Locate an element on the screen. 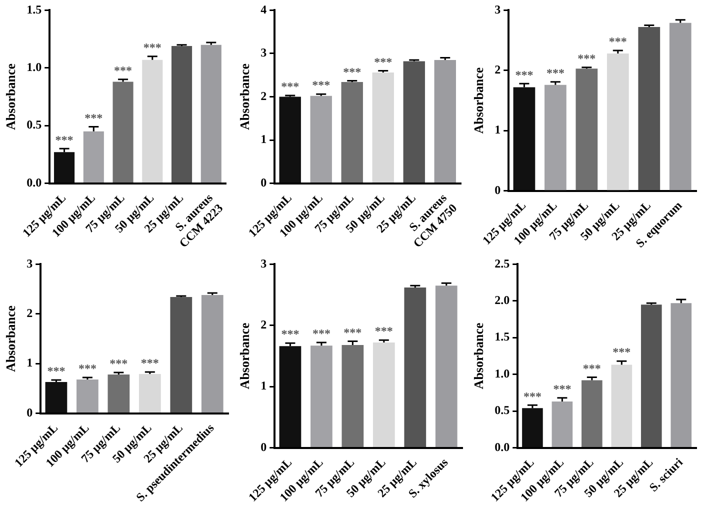 This screenshot has width=703, height=507. y-tick-label: 2.0 is located at coordinates (502, 299).